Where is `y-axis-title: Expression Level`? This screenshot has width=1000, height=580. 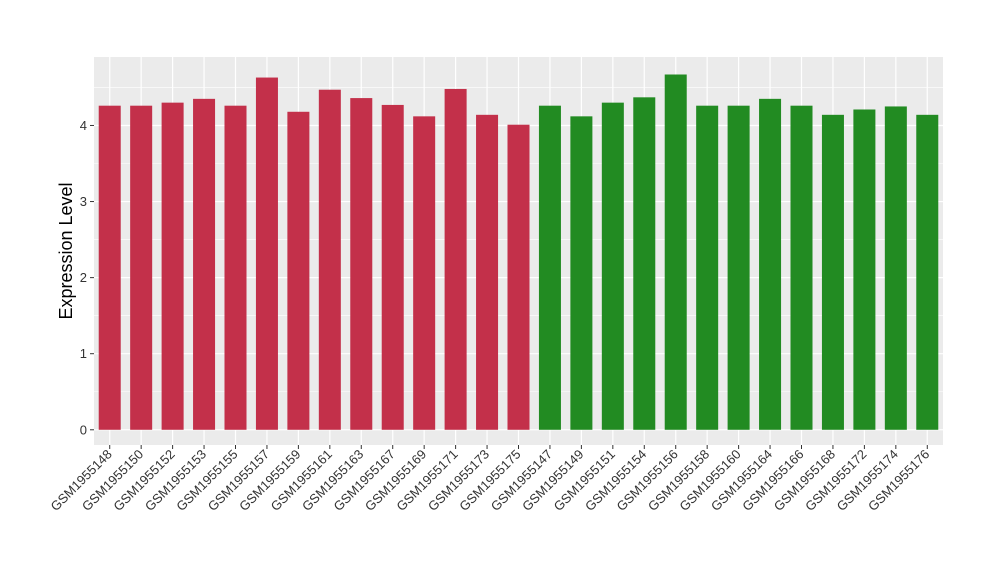 y-axis-title: Expression Level is located at coordinates (66, 250).